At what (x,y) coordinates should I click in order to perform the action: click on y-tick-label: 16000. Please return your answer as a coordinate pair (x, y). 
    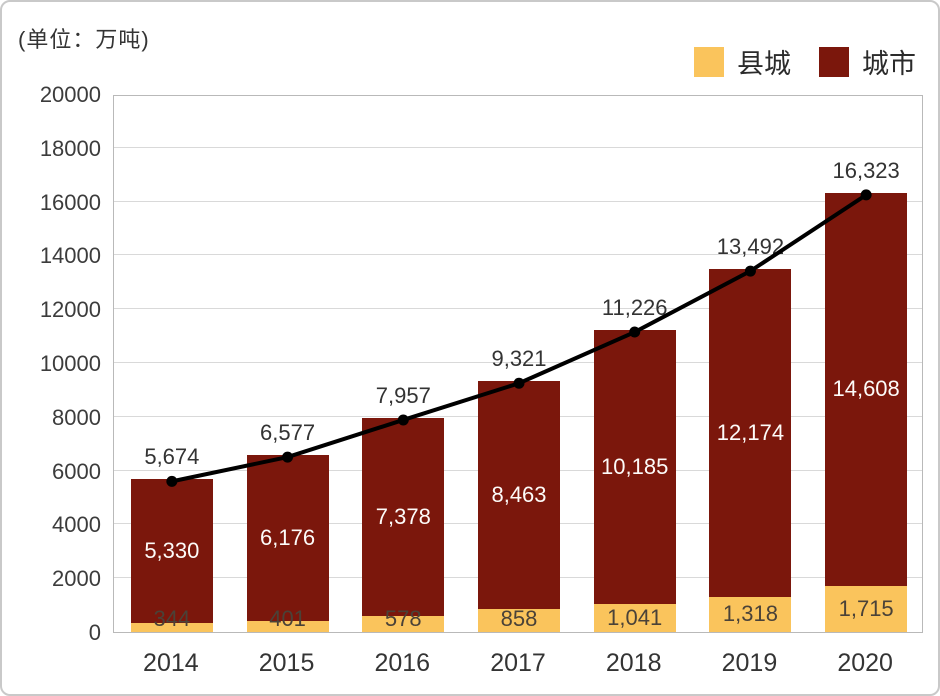
    Looking at the image, I should click on (70, 202).